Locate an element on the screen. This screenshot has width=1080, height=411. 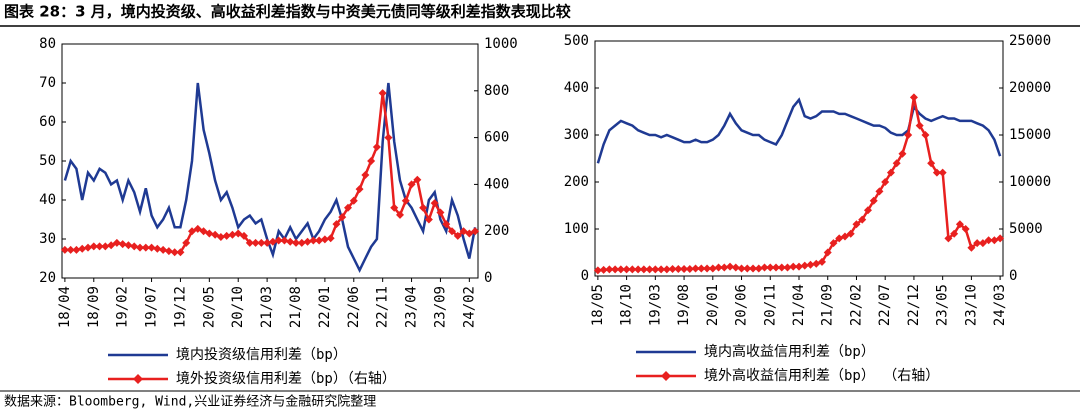
y-tick-label: 80 is located at coordinates (47, 44).